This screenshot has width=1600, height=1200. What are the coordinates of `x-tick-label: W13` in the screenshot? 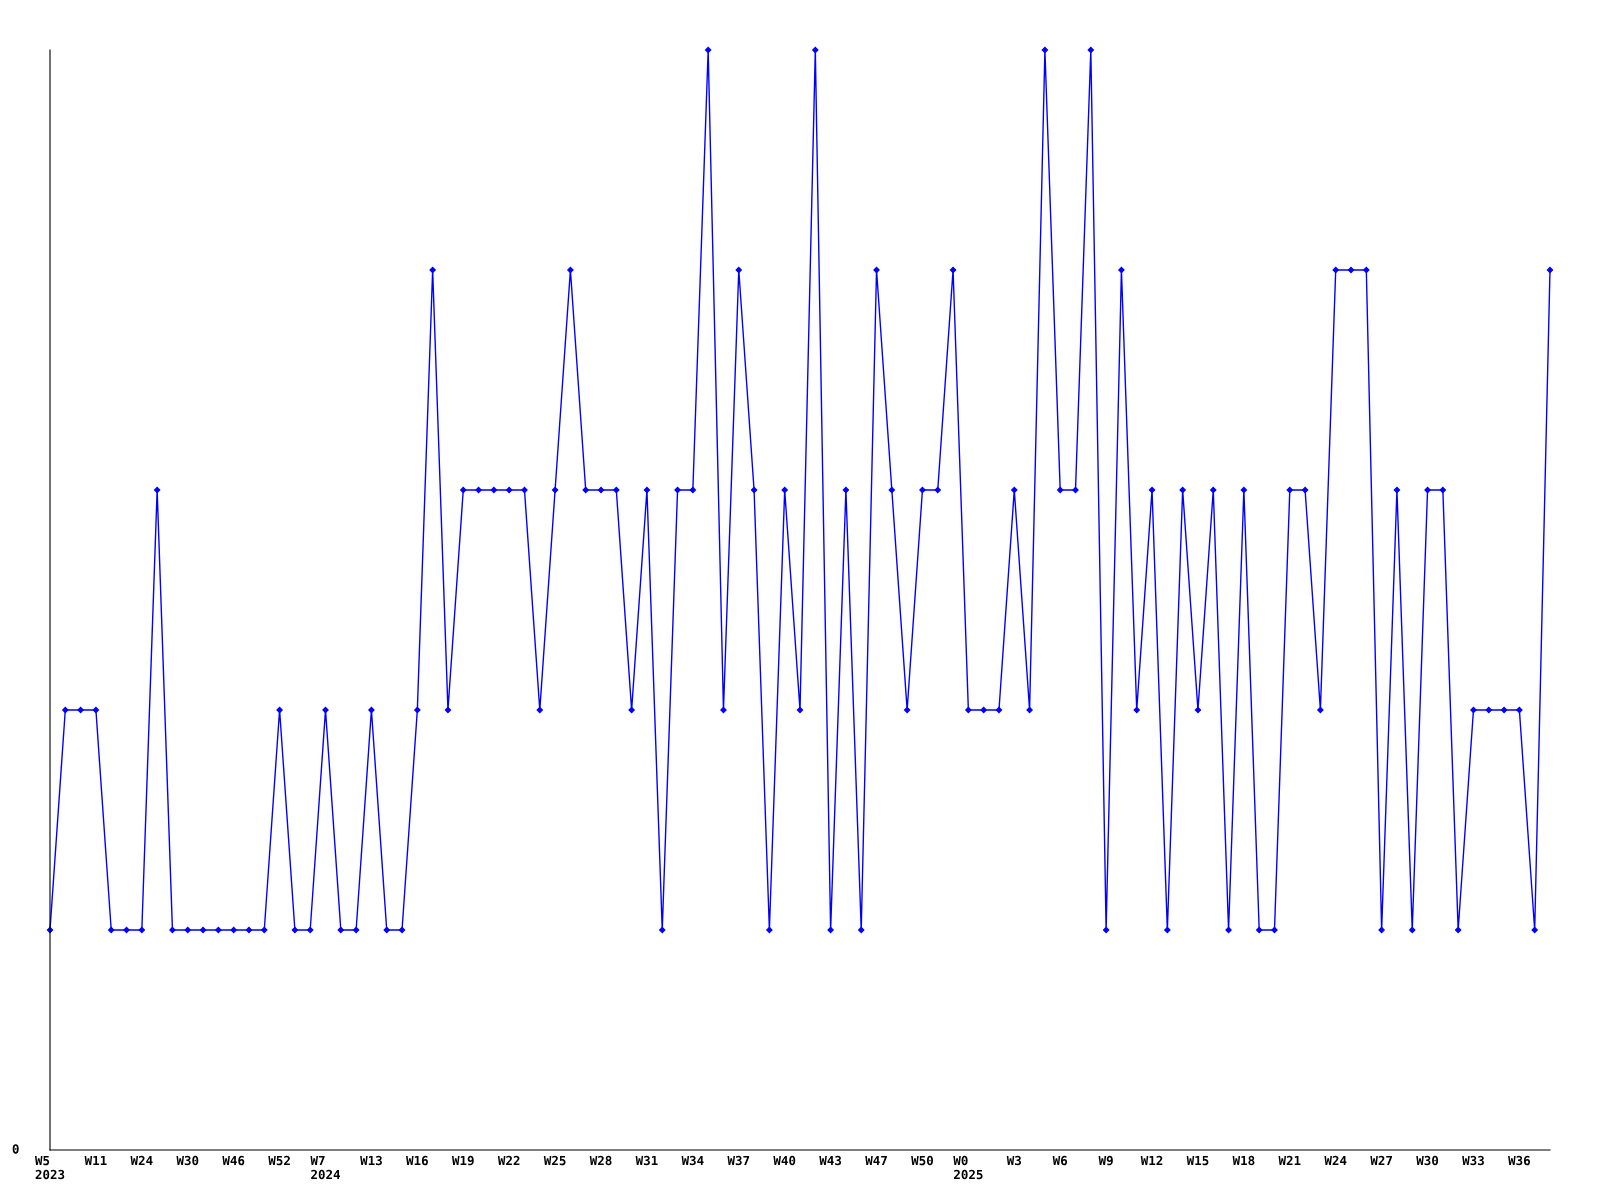 It's located at (371, 1160).